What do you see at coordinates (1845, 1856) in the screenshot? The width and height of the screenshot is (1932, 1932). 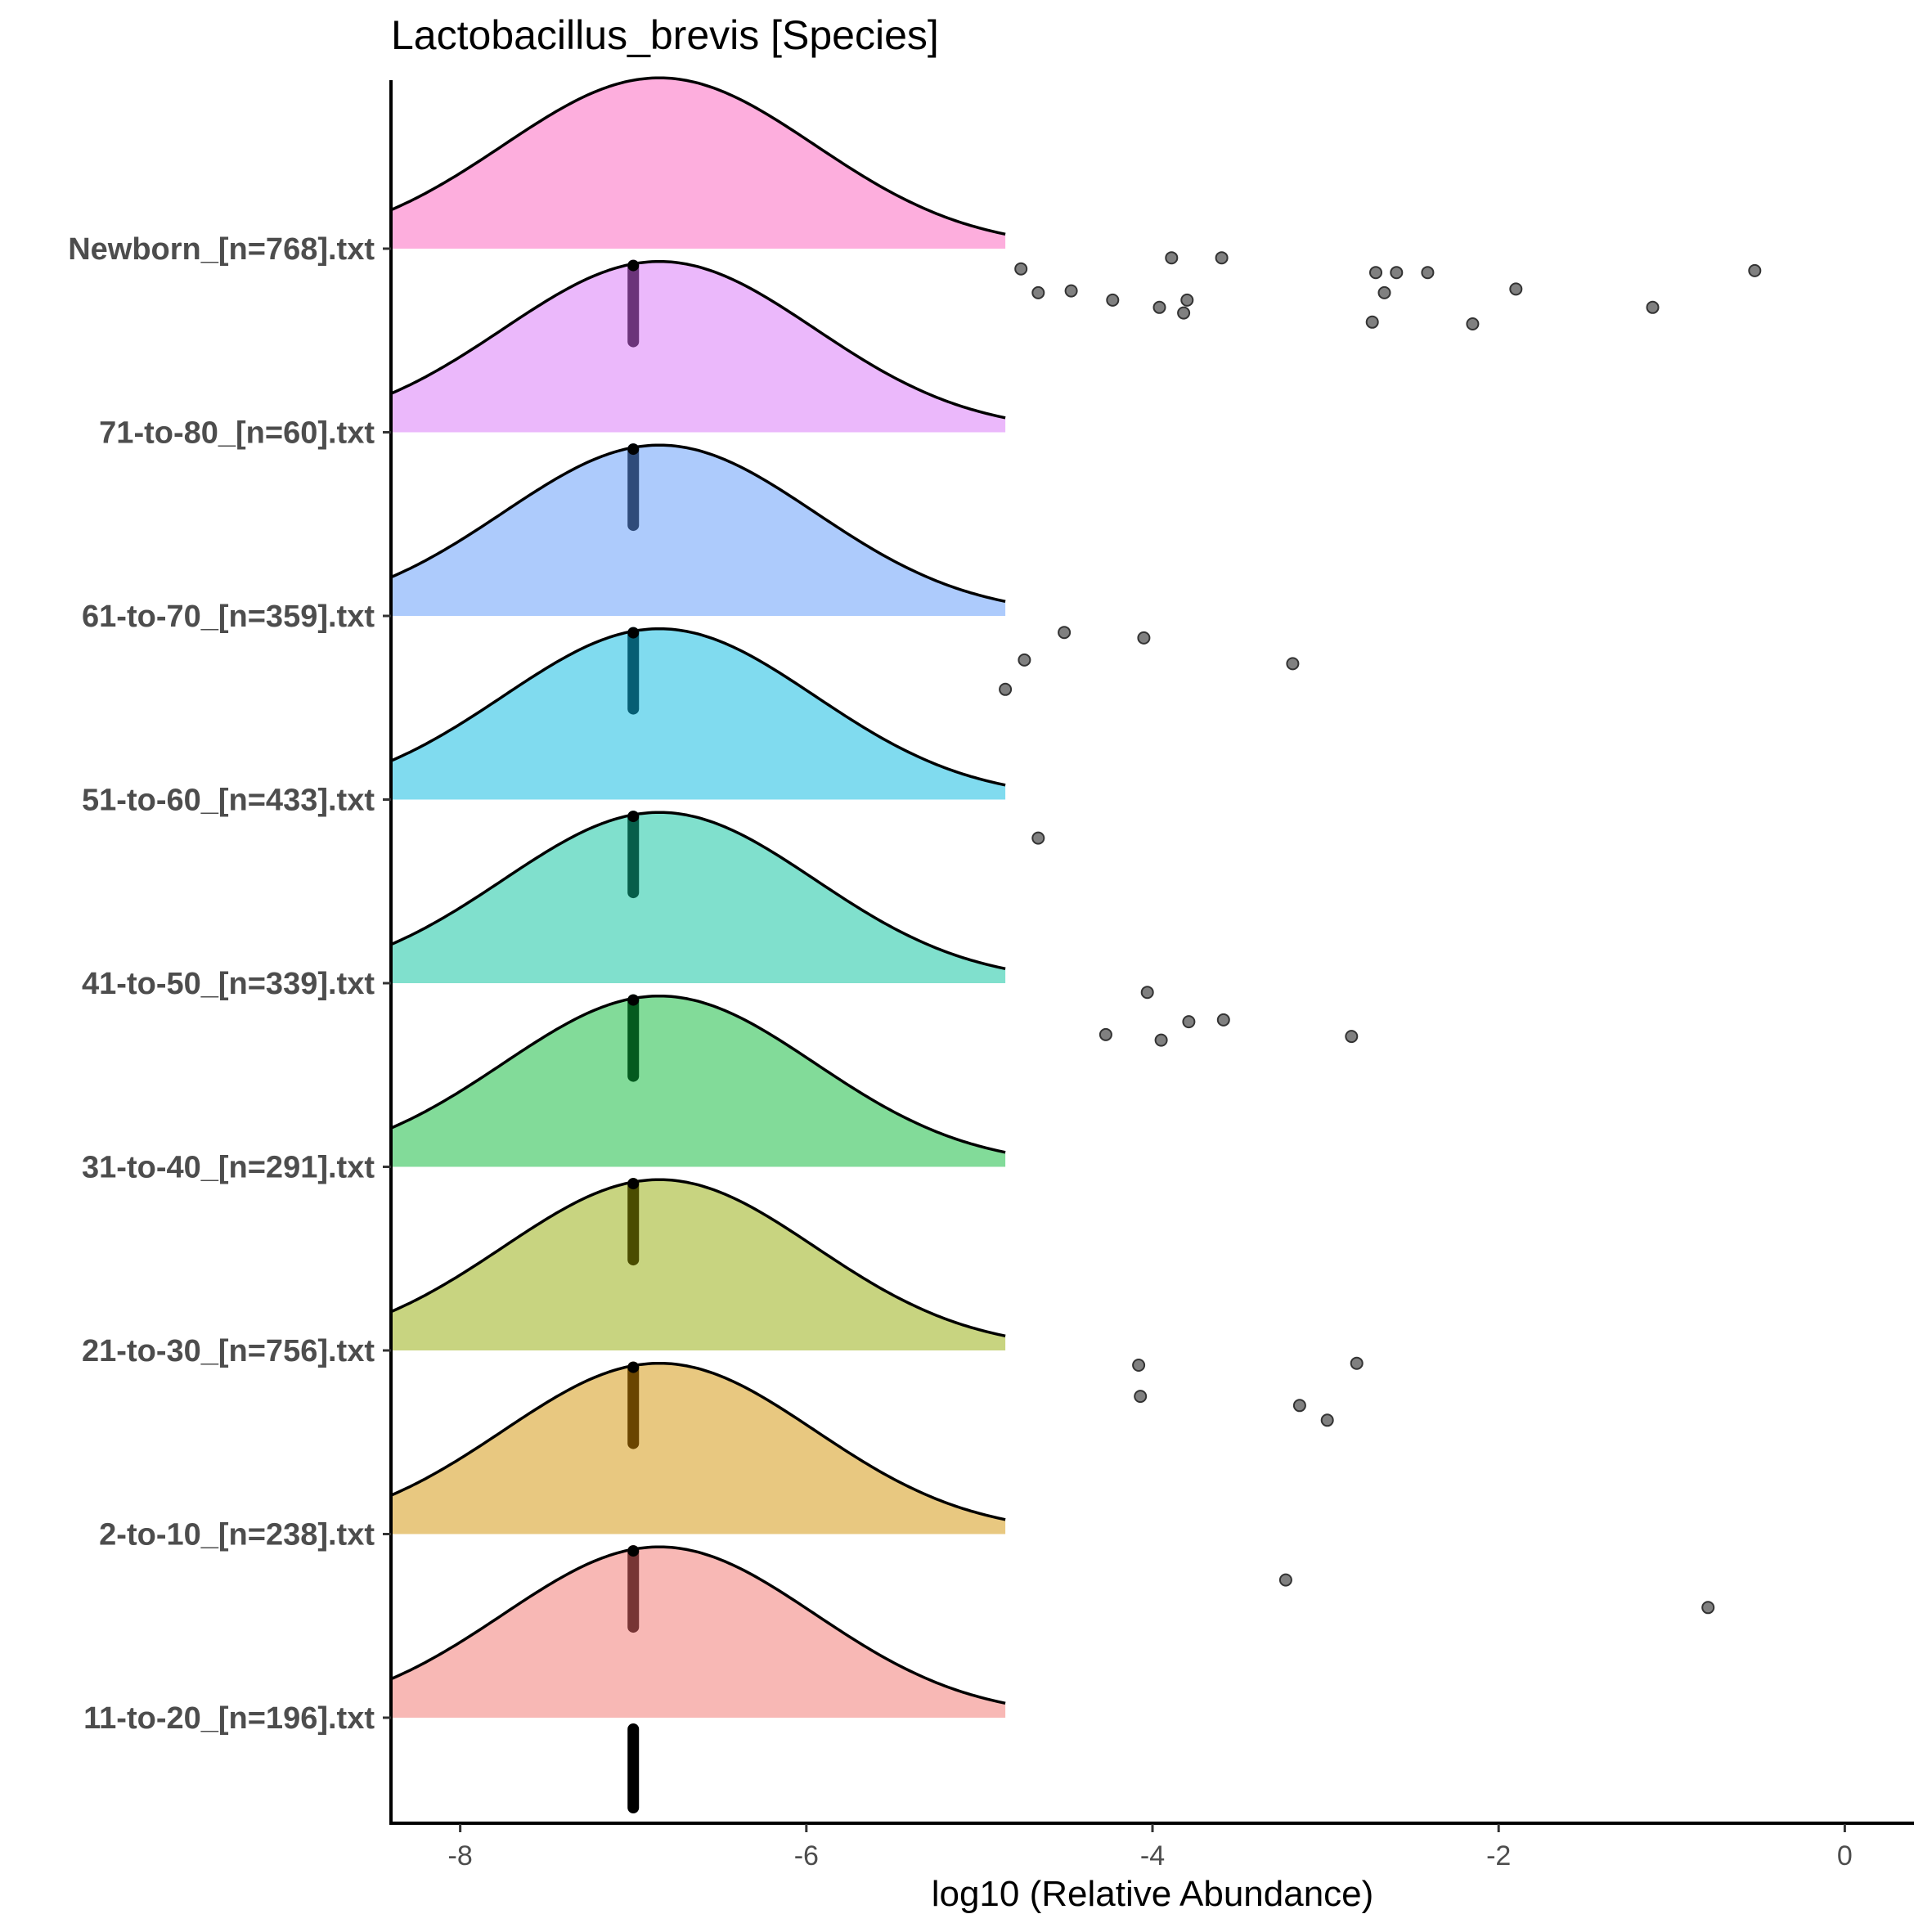 I see `x-tick-label: 0` at bounding box center [1845, 1856].